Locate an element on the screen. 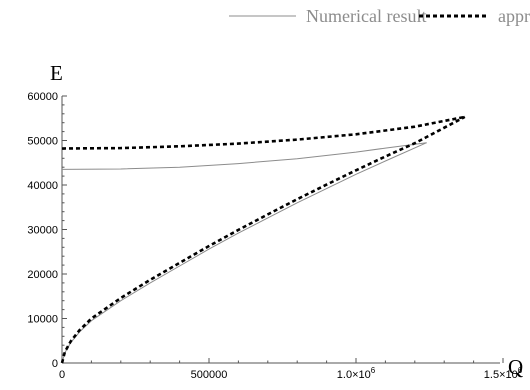 The width and height of the screenshot is (530, 390). y-tick-label: 20000 is located at coordinates (42, 275).